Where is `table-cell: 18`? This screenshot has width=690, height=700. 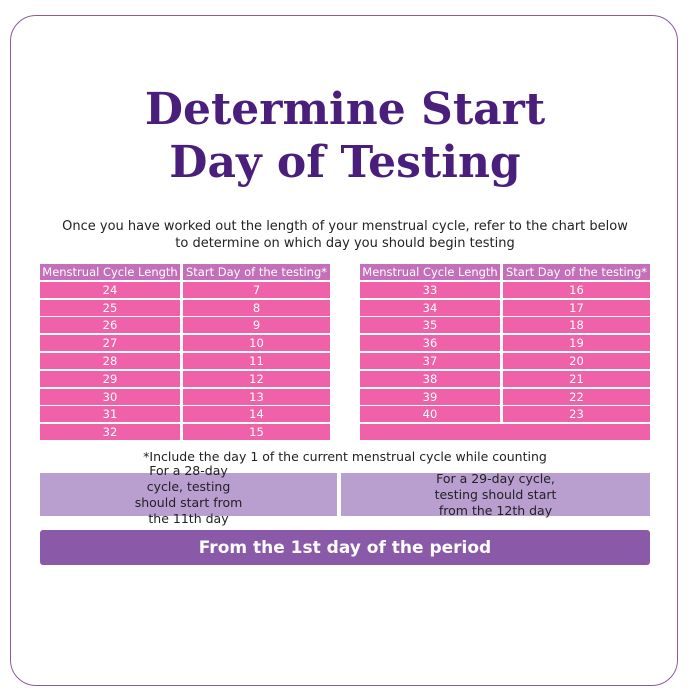 table-cell: 18 is located at coordinates (576, 325).